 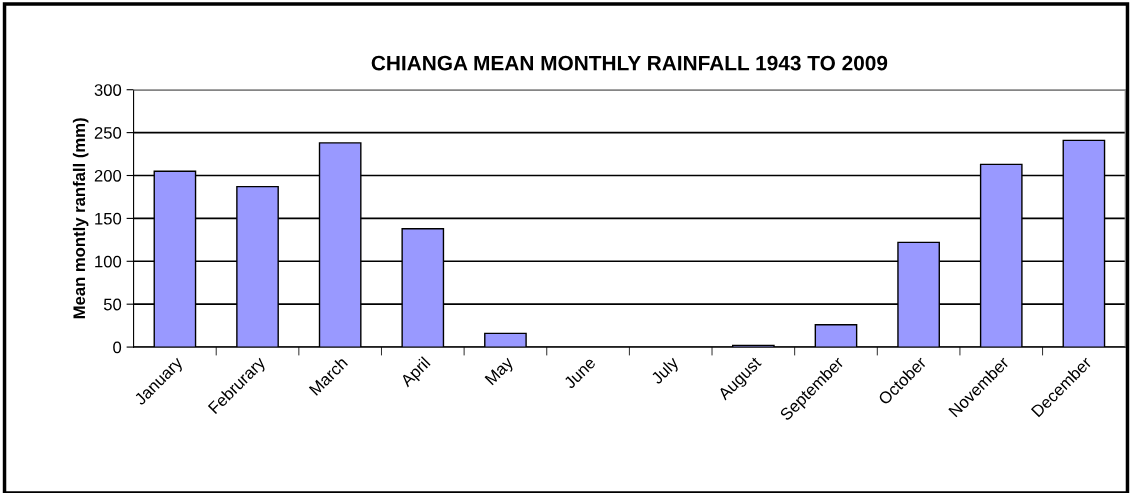 What do you see at coordinates (112, 304) in the screenshot?
I see `y-tick-label: 50` at bounding box center [112, 304].